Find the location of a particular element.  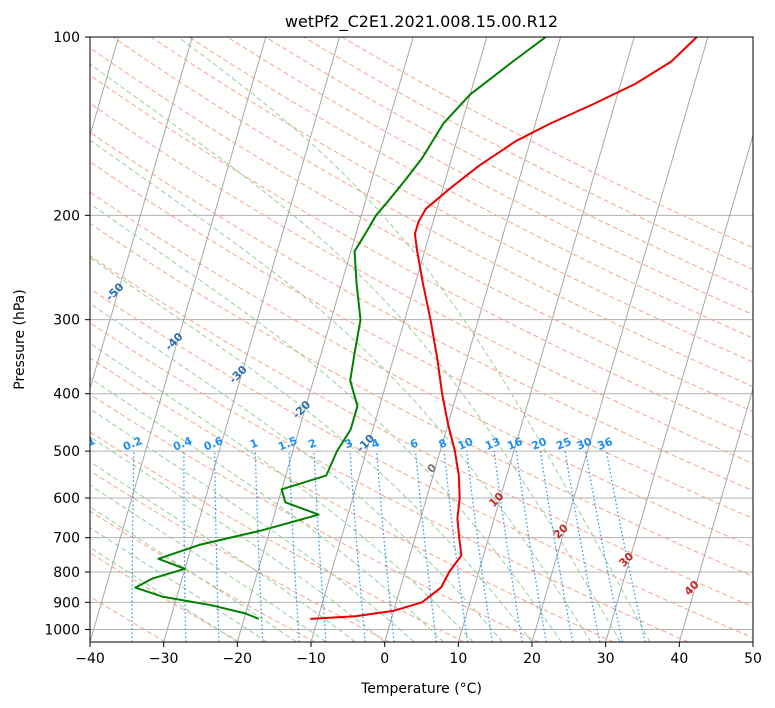

mixing-ratio-label: 8 is located at coordinates (443, 443).